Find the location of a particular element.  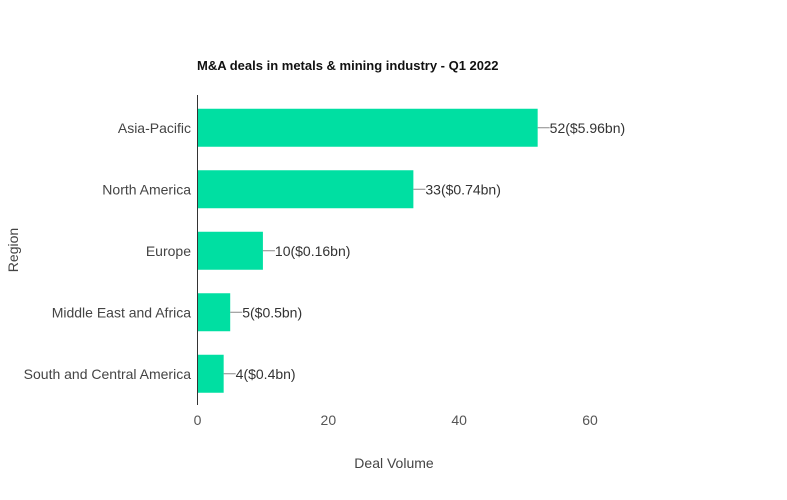

x-ticks: 0 20 40 60 is located at coordinates (396, 420).